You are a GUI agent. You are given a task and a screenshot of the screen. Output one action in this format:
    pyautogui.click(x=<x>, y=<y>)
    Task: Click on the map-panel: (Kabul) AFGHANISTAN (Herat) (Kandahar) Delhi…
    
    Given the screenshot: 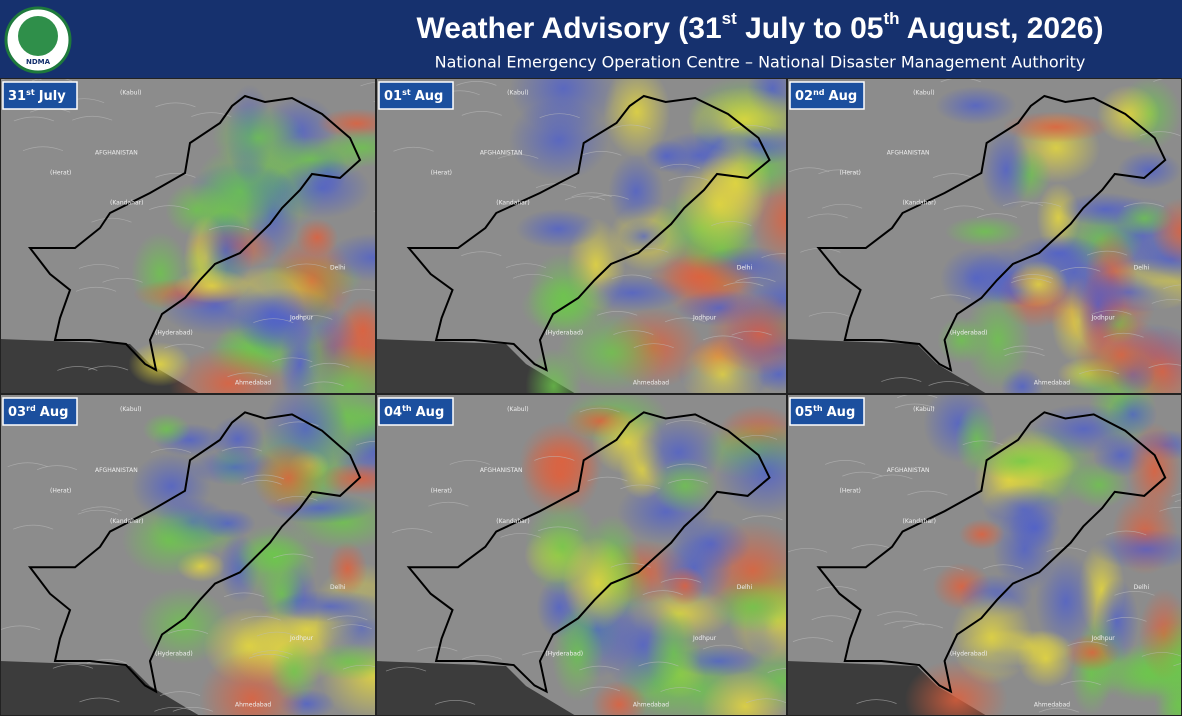 What is the action you would take?
    pyautogui.click(x=188, y=555)
    